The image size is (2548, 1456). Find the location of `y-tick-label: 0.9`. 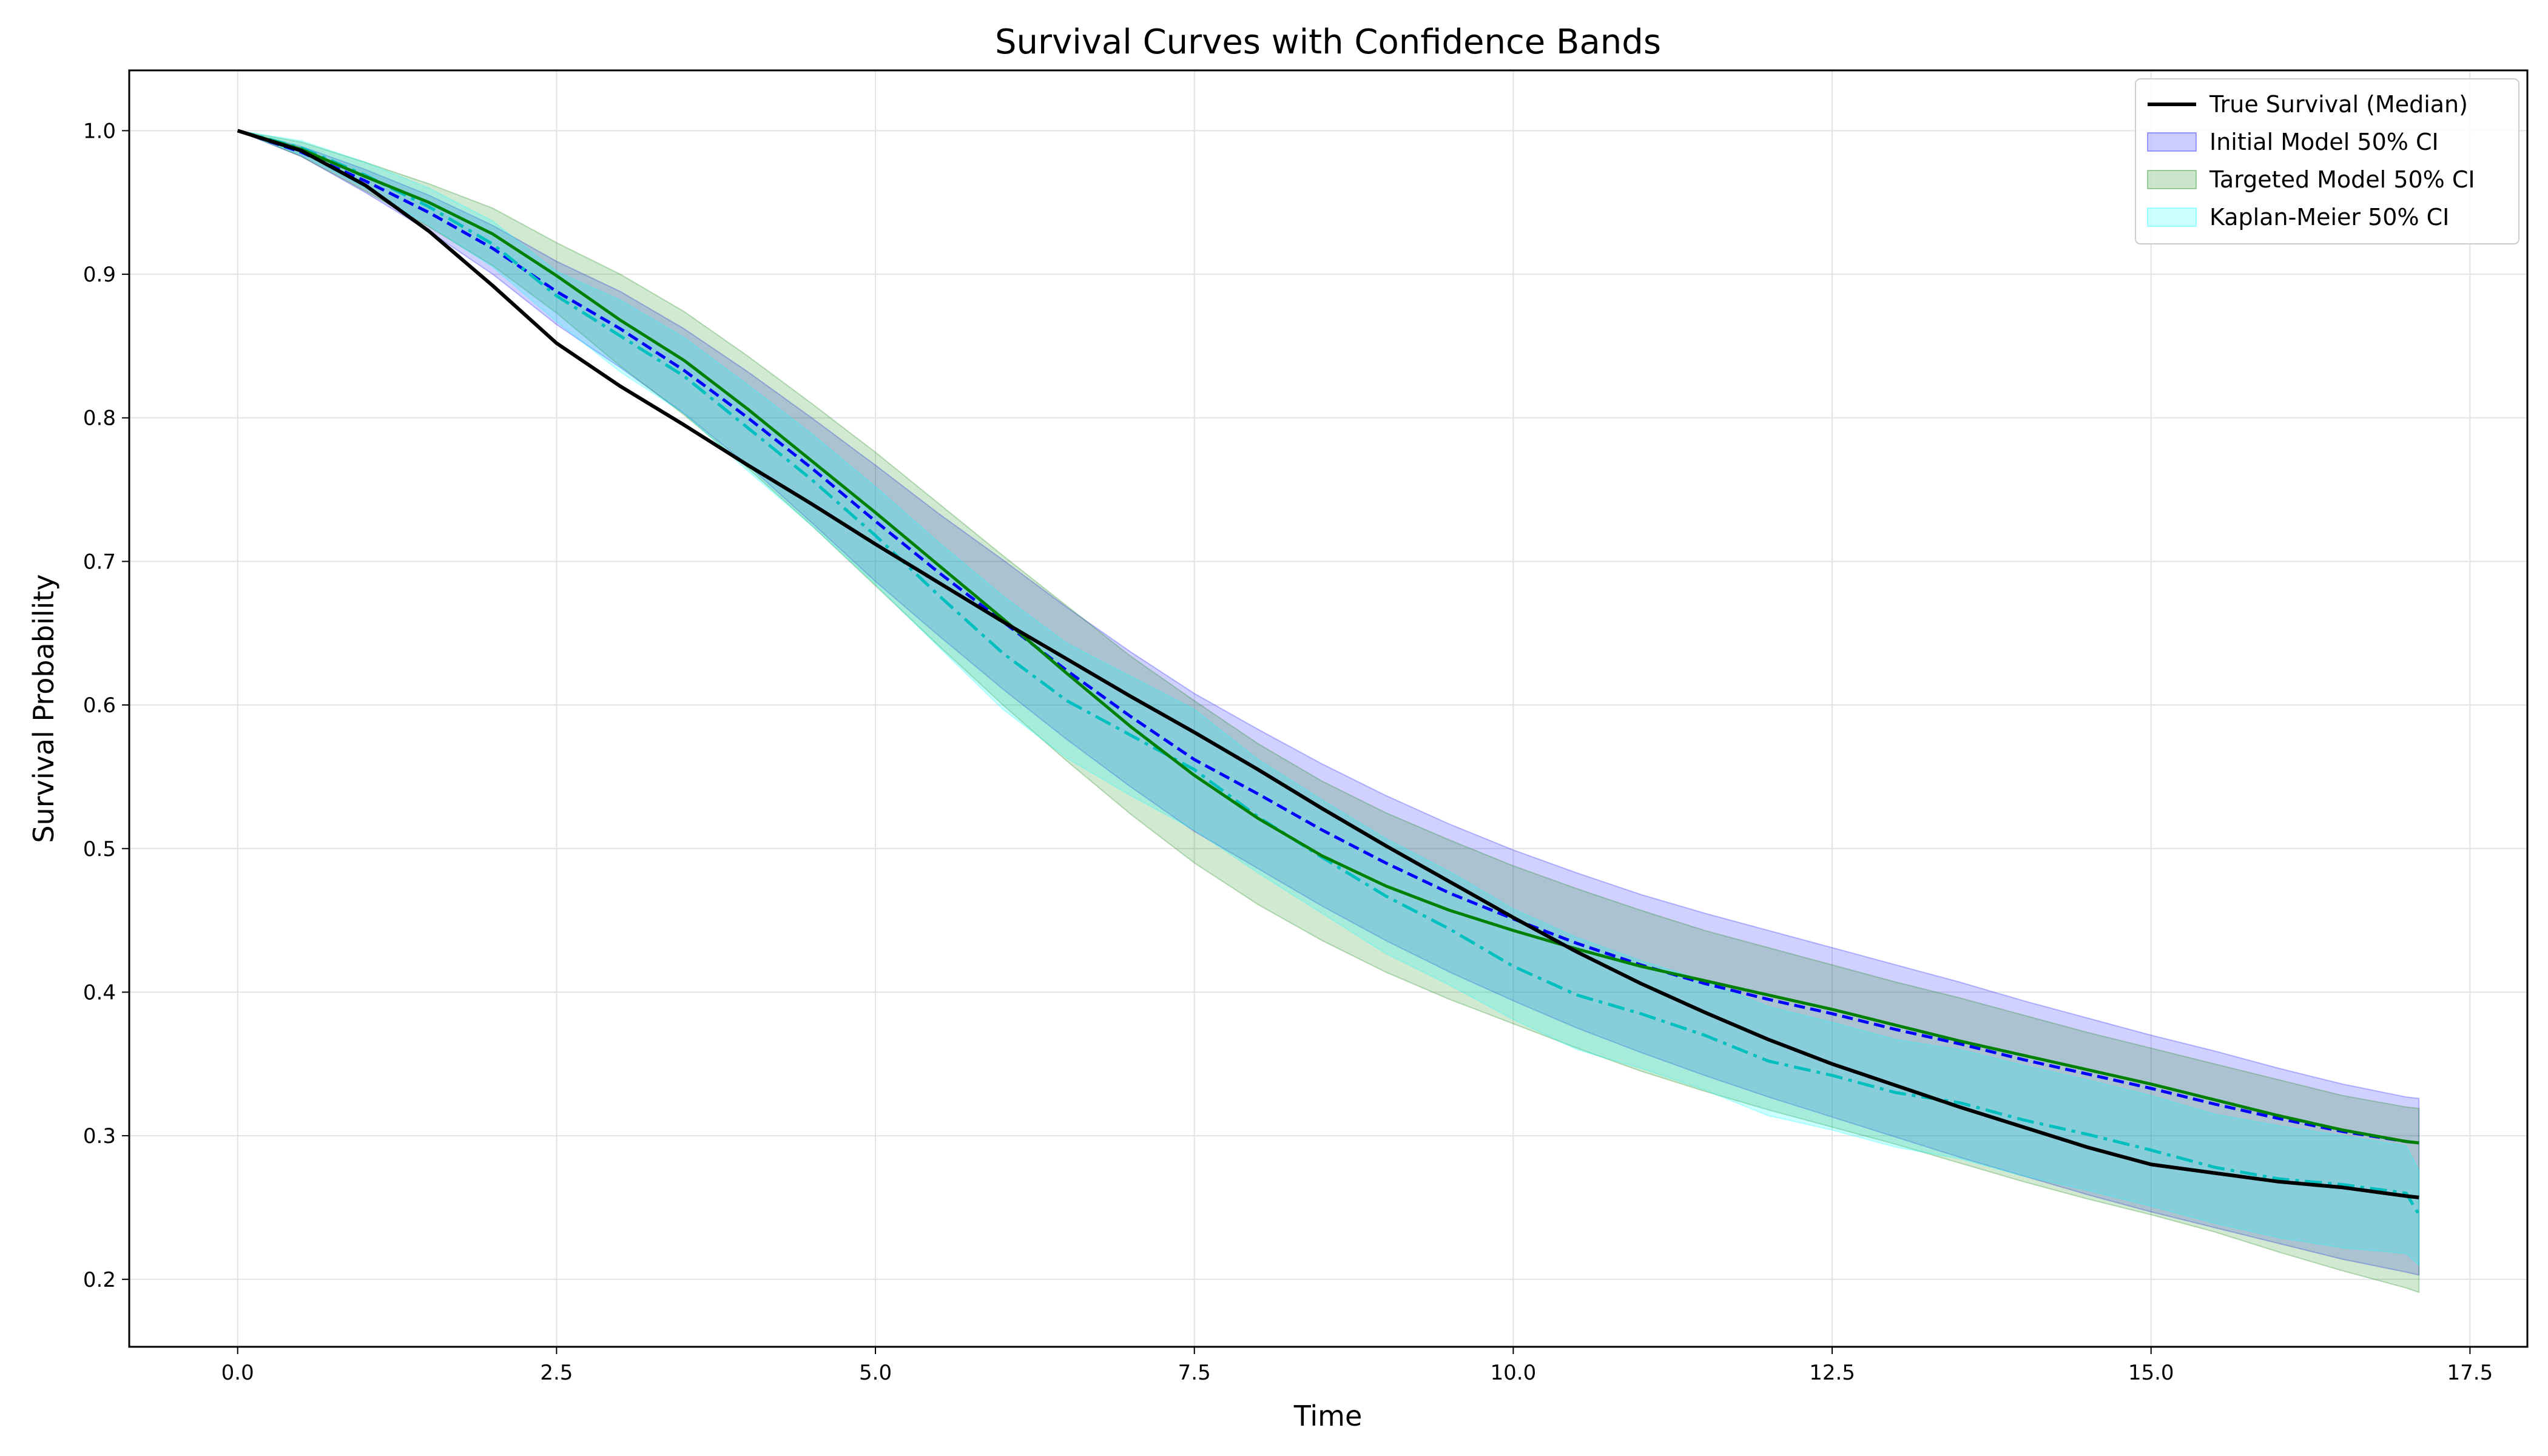

y-tick-label: 0.9 is located at coordinates (99, 275).